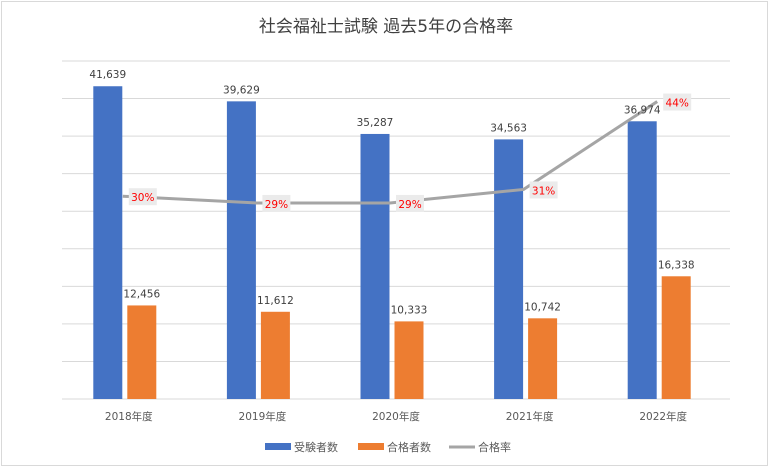 The width and height of the screenshot is (769, 469). I want to click on data-label: 36,974, so click(642, 110).